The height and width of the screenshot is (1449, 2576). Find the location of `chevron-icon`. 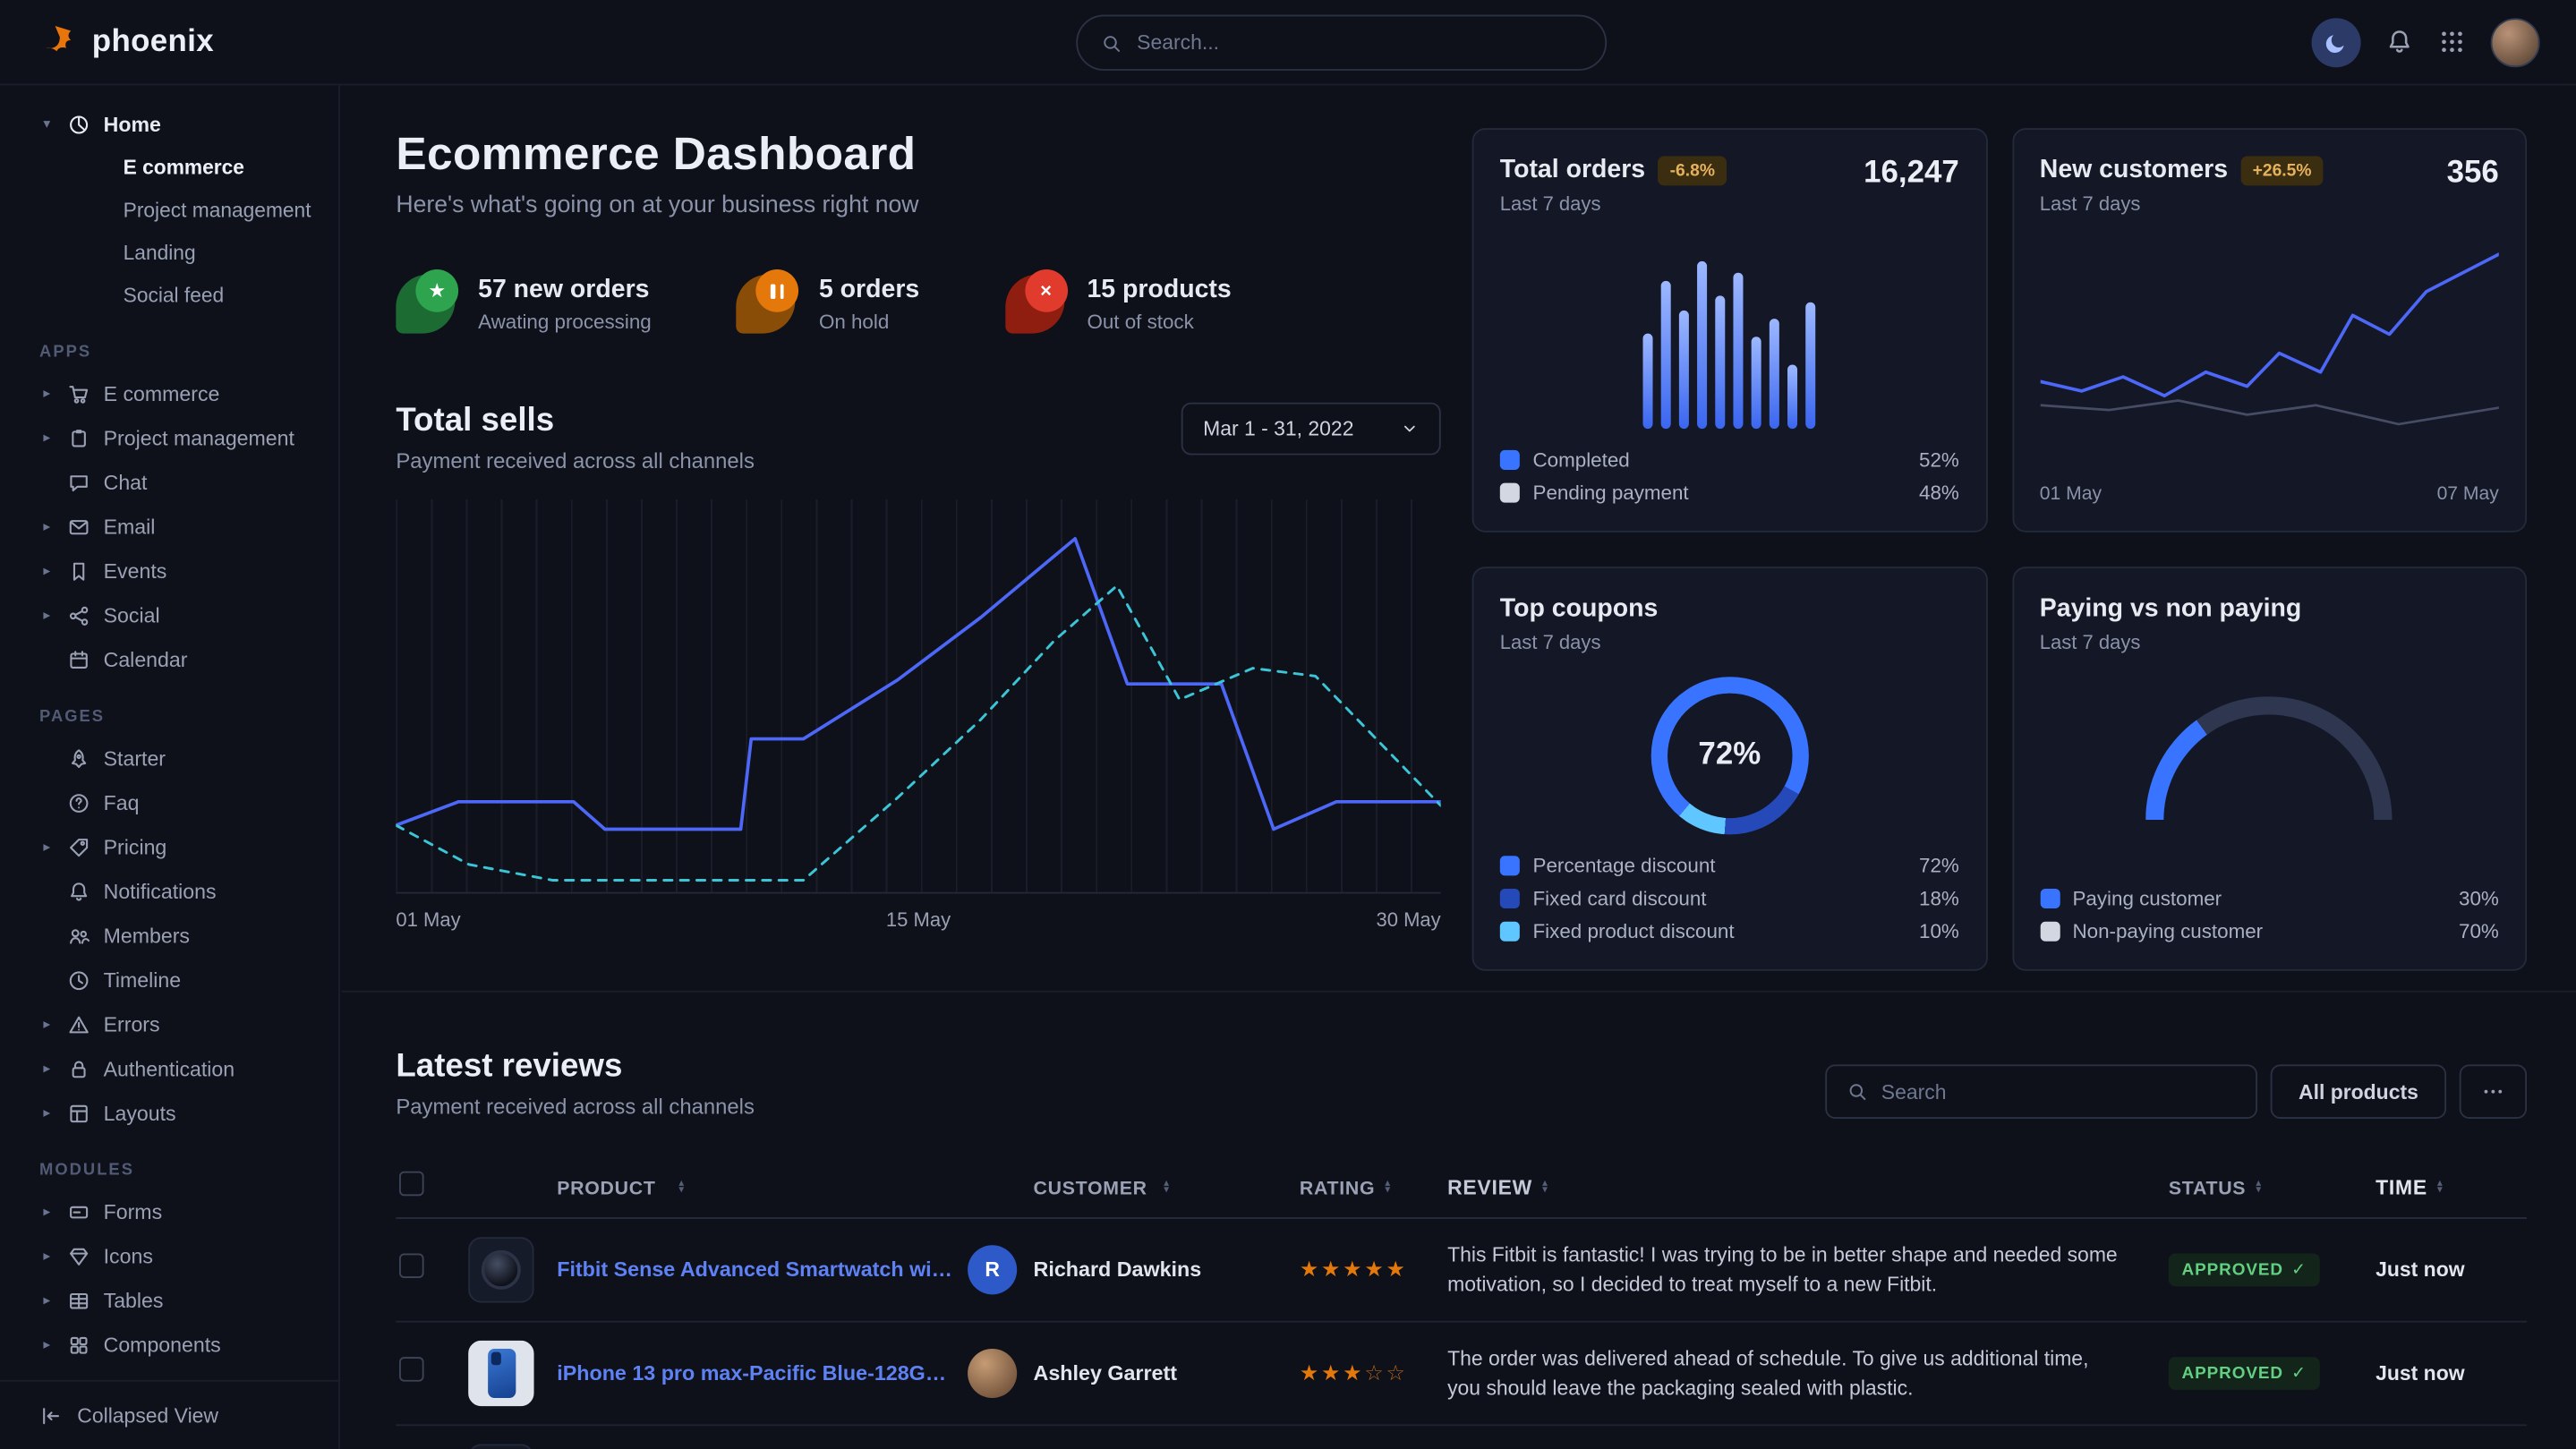

chevron-icon is located at coordinates (1409, 428).